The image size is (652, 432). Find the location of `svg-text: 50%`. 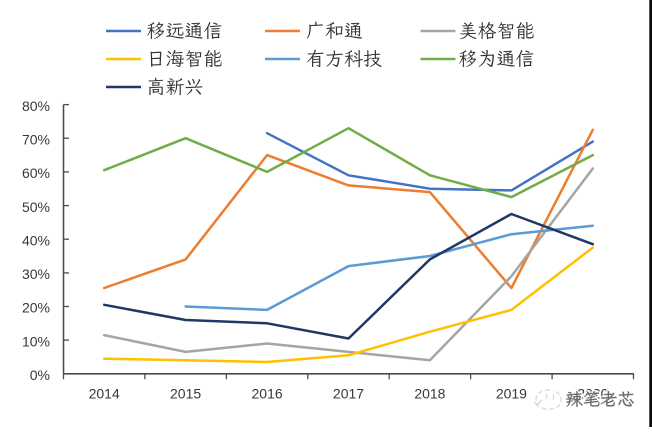

svg-text: 50% is located at coordinates (36, 207).